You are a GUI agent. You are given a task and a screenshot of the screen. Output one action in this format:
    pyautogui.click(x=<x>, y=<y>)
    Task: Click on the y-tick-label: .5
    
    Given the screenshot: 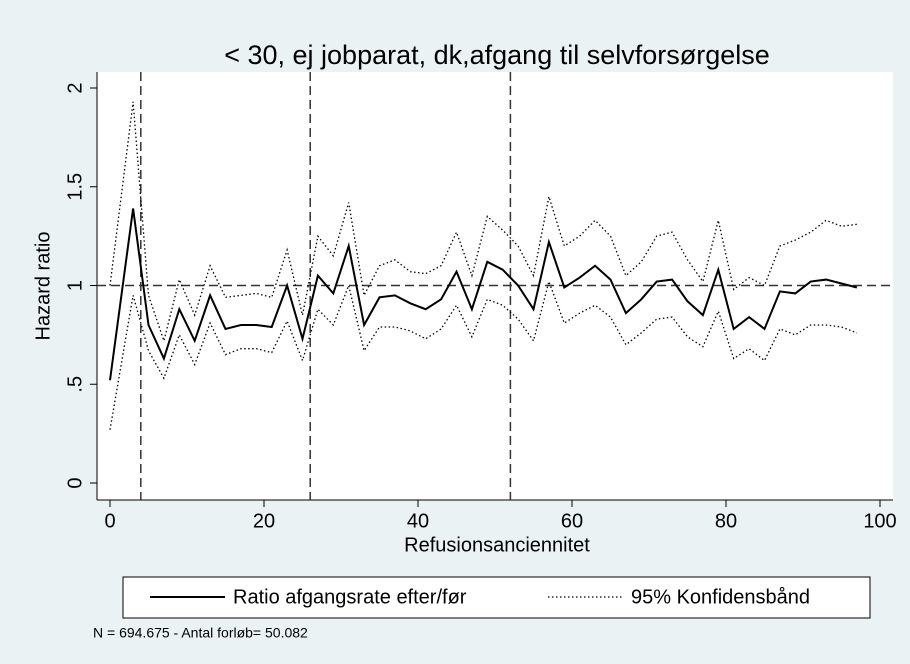 What is the action you would take?
    pyautogui.click(x=75, y=384)
    